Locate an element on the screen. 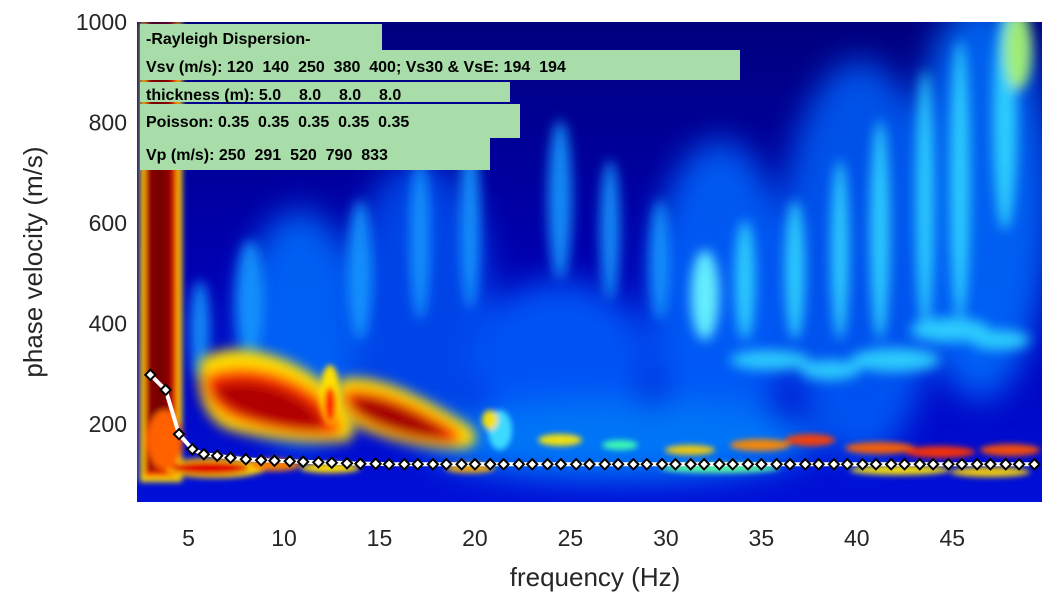  y-axis-label: phase velocity (m/s) is located at coordinates (33, 261).